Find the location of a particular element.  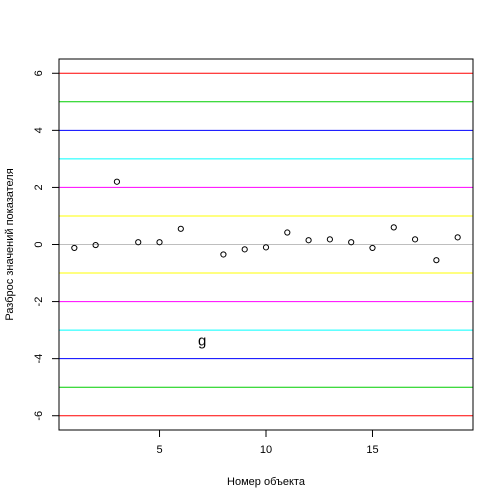

x-tick-label: 10 is located at coordinates (266, 450).